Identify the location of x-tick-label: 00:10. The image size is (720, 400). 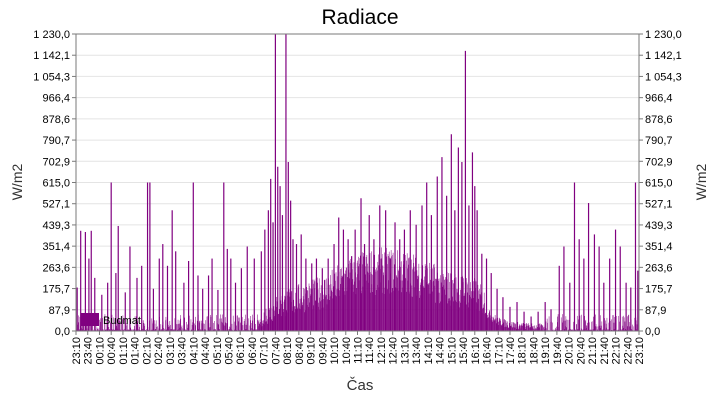
(100, 351).